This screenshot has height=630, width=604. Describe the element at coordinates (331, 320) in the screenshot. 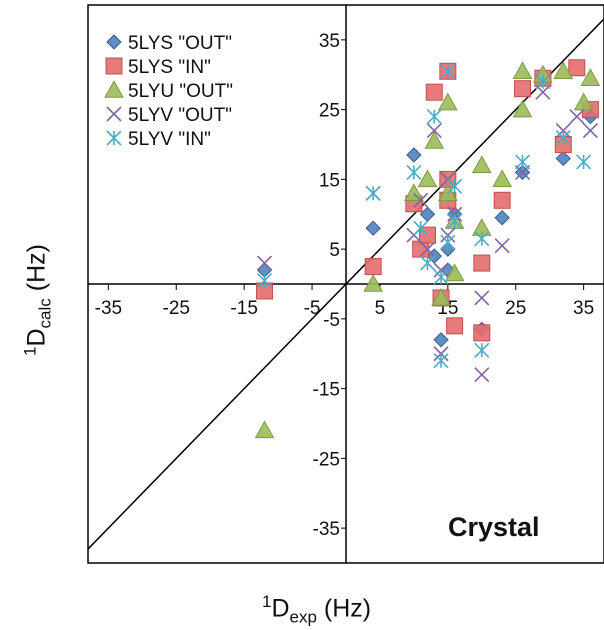

I see `y-tick-label: -5` at that location.